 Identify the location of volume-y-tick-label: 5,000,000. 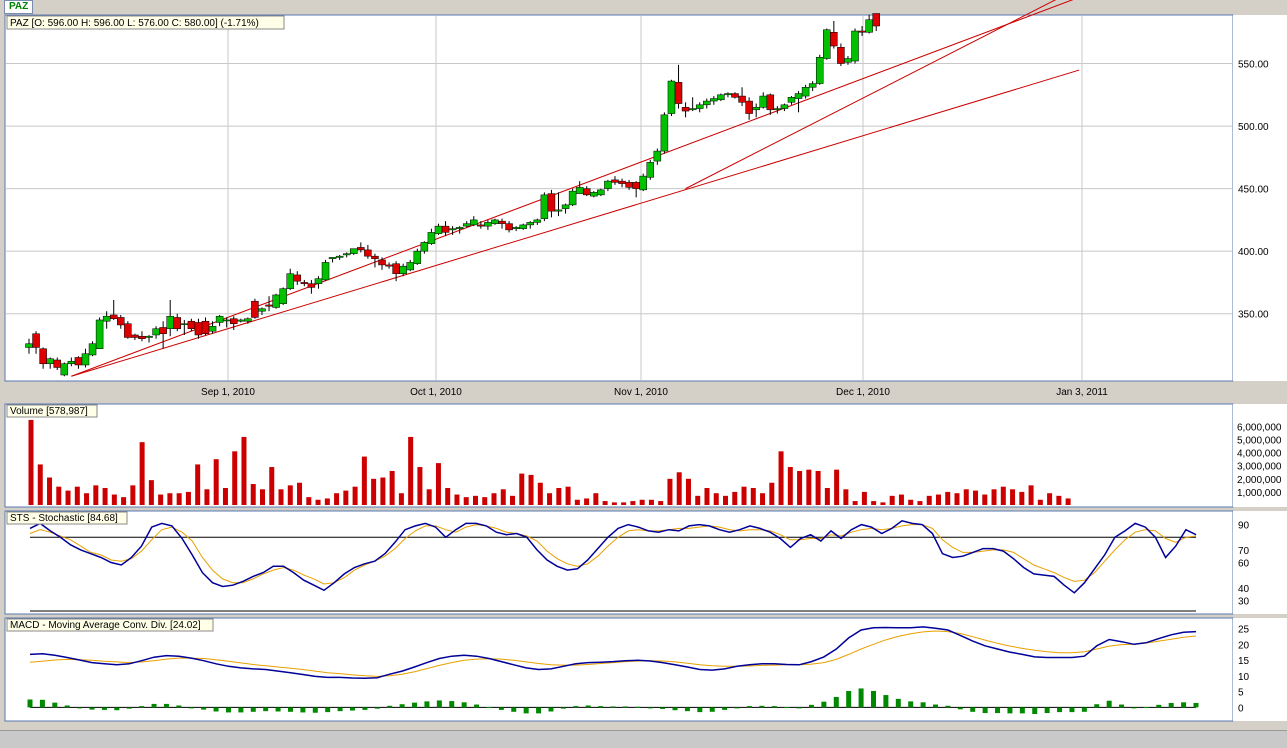
(1259, 441).